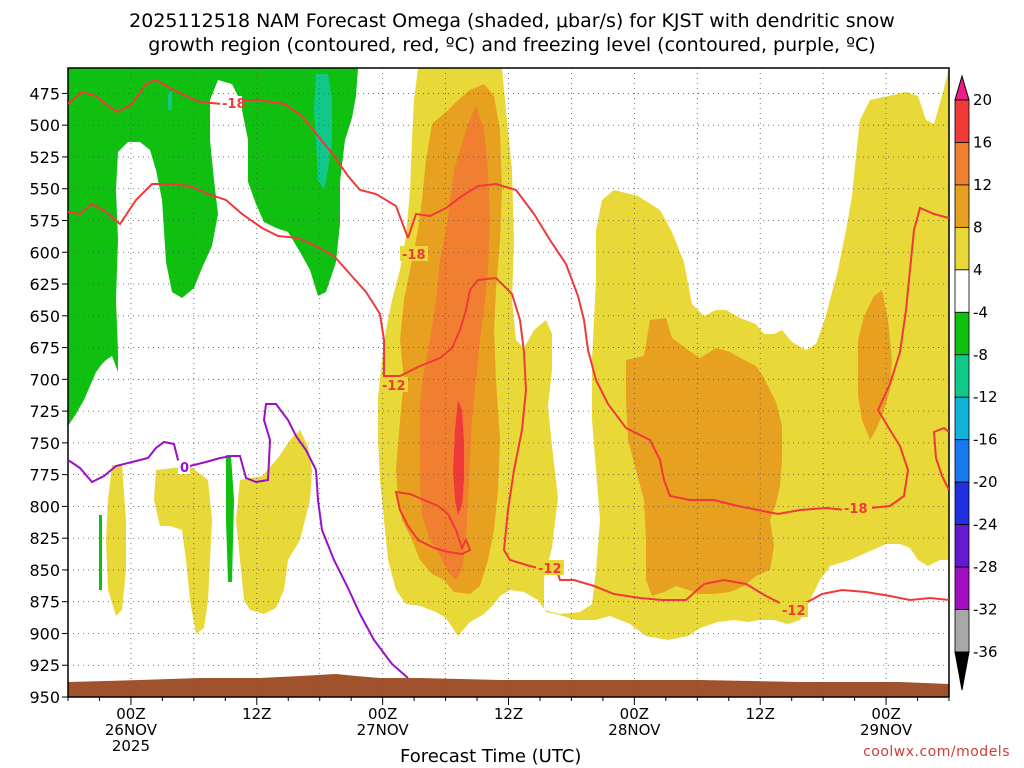 This screenshot has height=768, width=1024. I want to click on omega-region-positive-4-e, so click(938, 439).